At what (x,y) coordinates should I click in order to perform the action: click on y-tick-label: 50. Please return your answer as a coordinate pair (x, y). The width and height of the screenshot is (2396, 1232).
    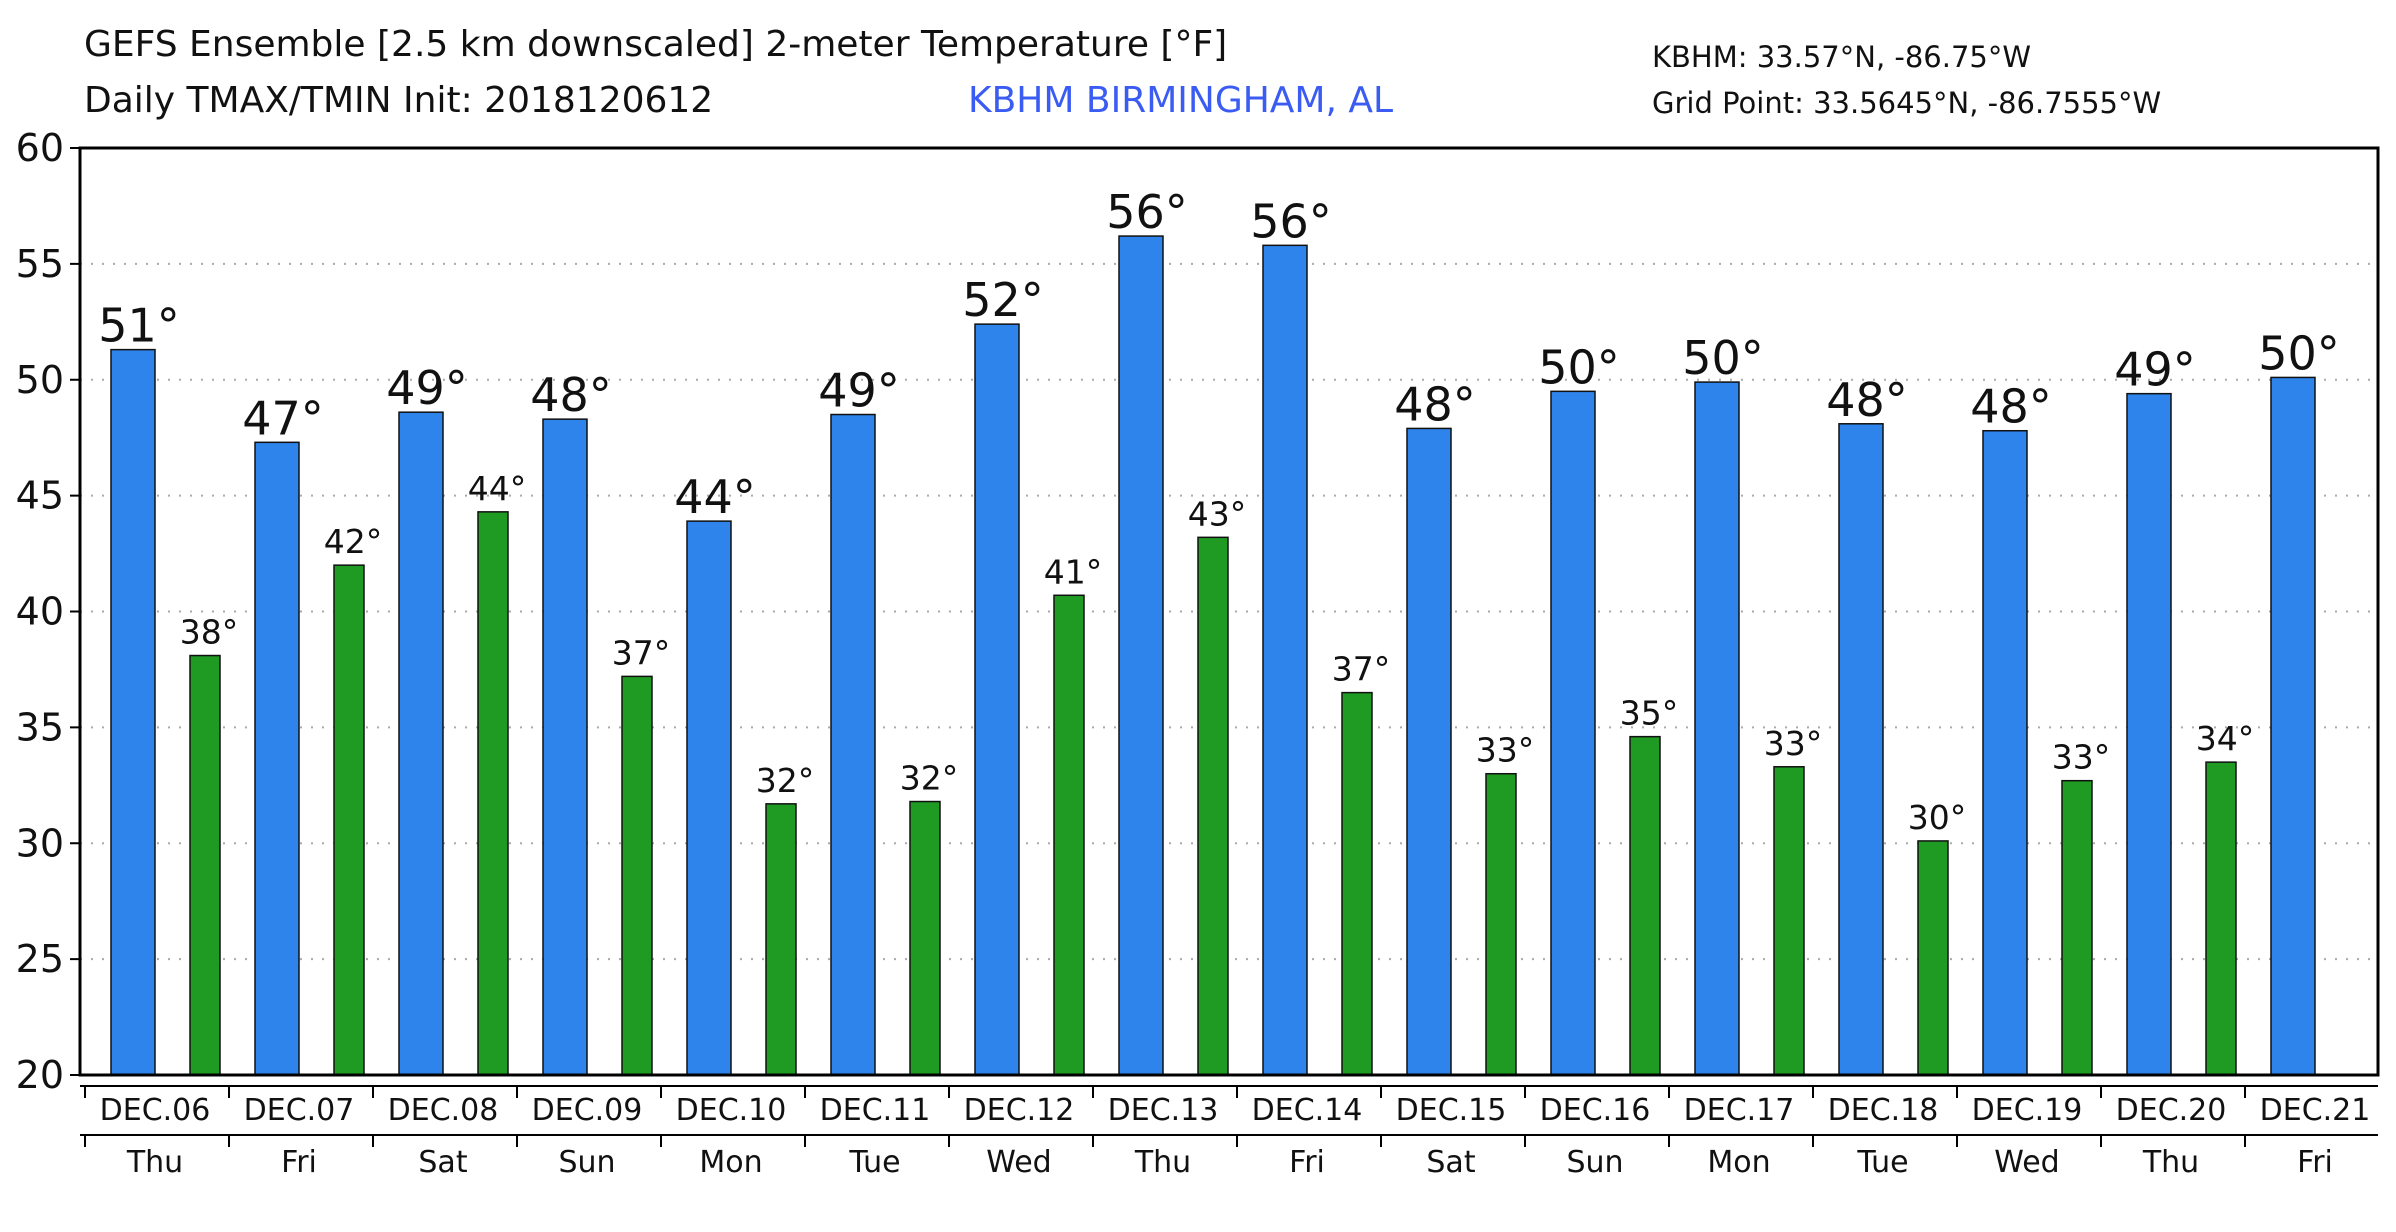
    Looking at the image, I should click on (40, 380).